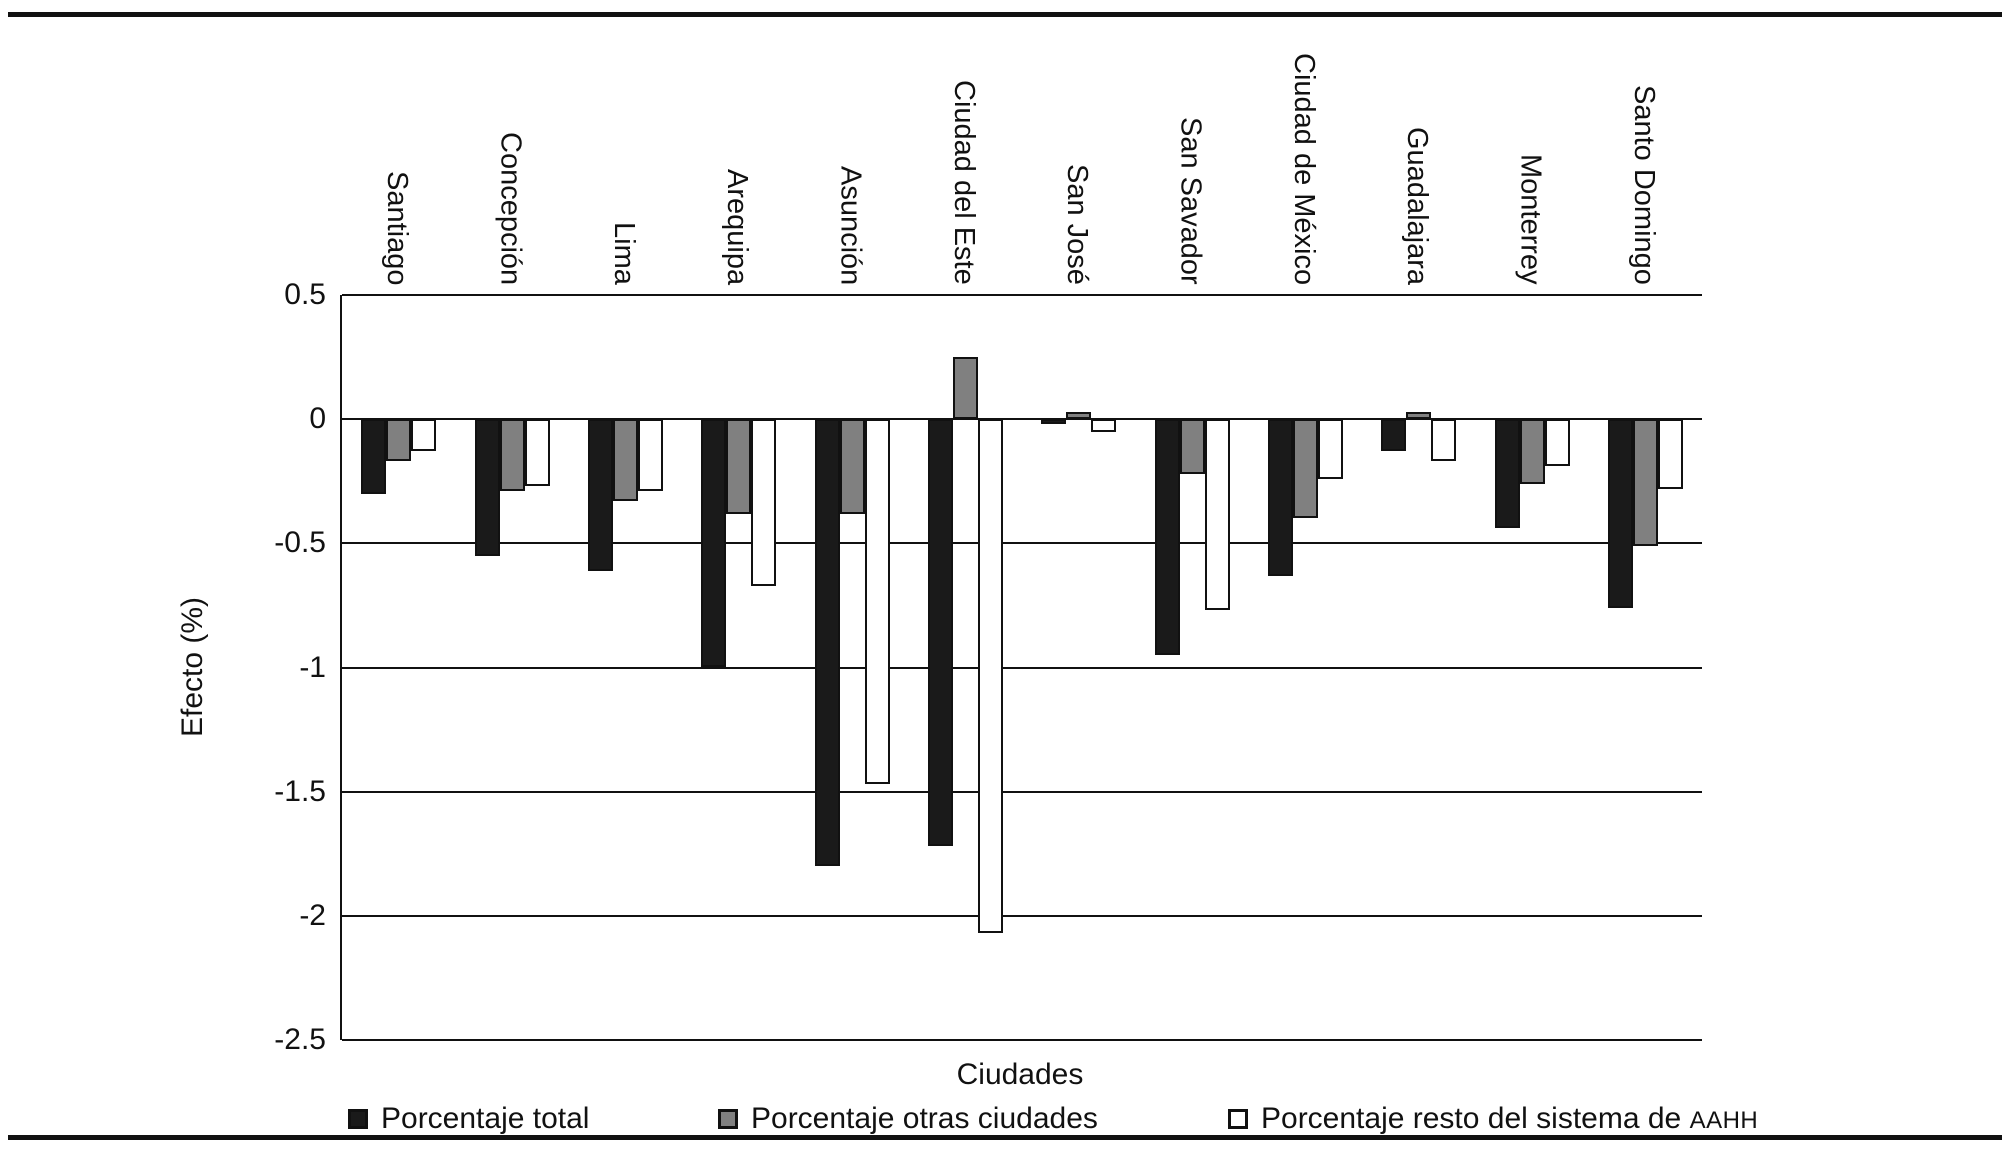 Image resolution: width=2010 pixels, height=1152 pixels. Describe the element at coordinates (1557, 443) in the screenshot. I see `bar-monterrey-porcentaje-resto-del-sistema-de-aahh` at that location.